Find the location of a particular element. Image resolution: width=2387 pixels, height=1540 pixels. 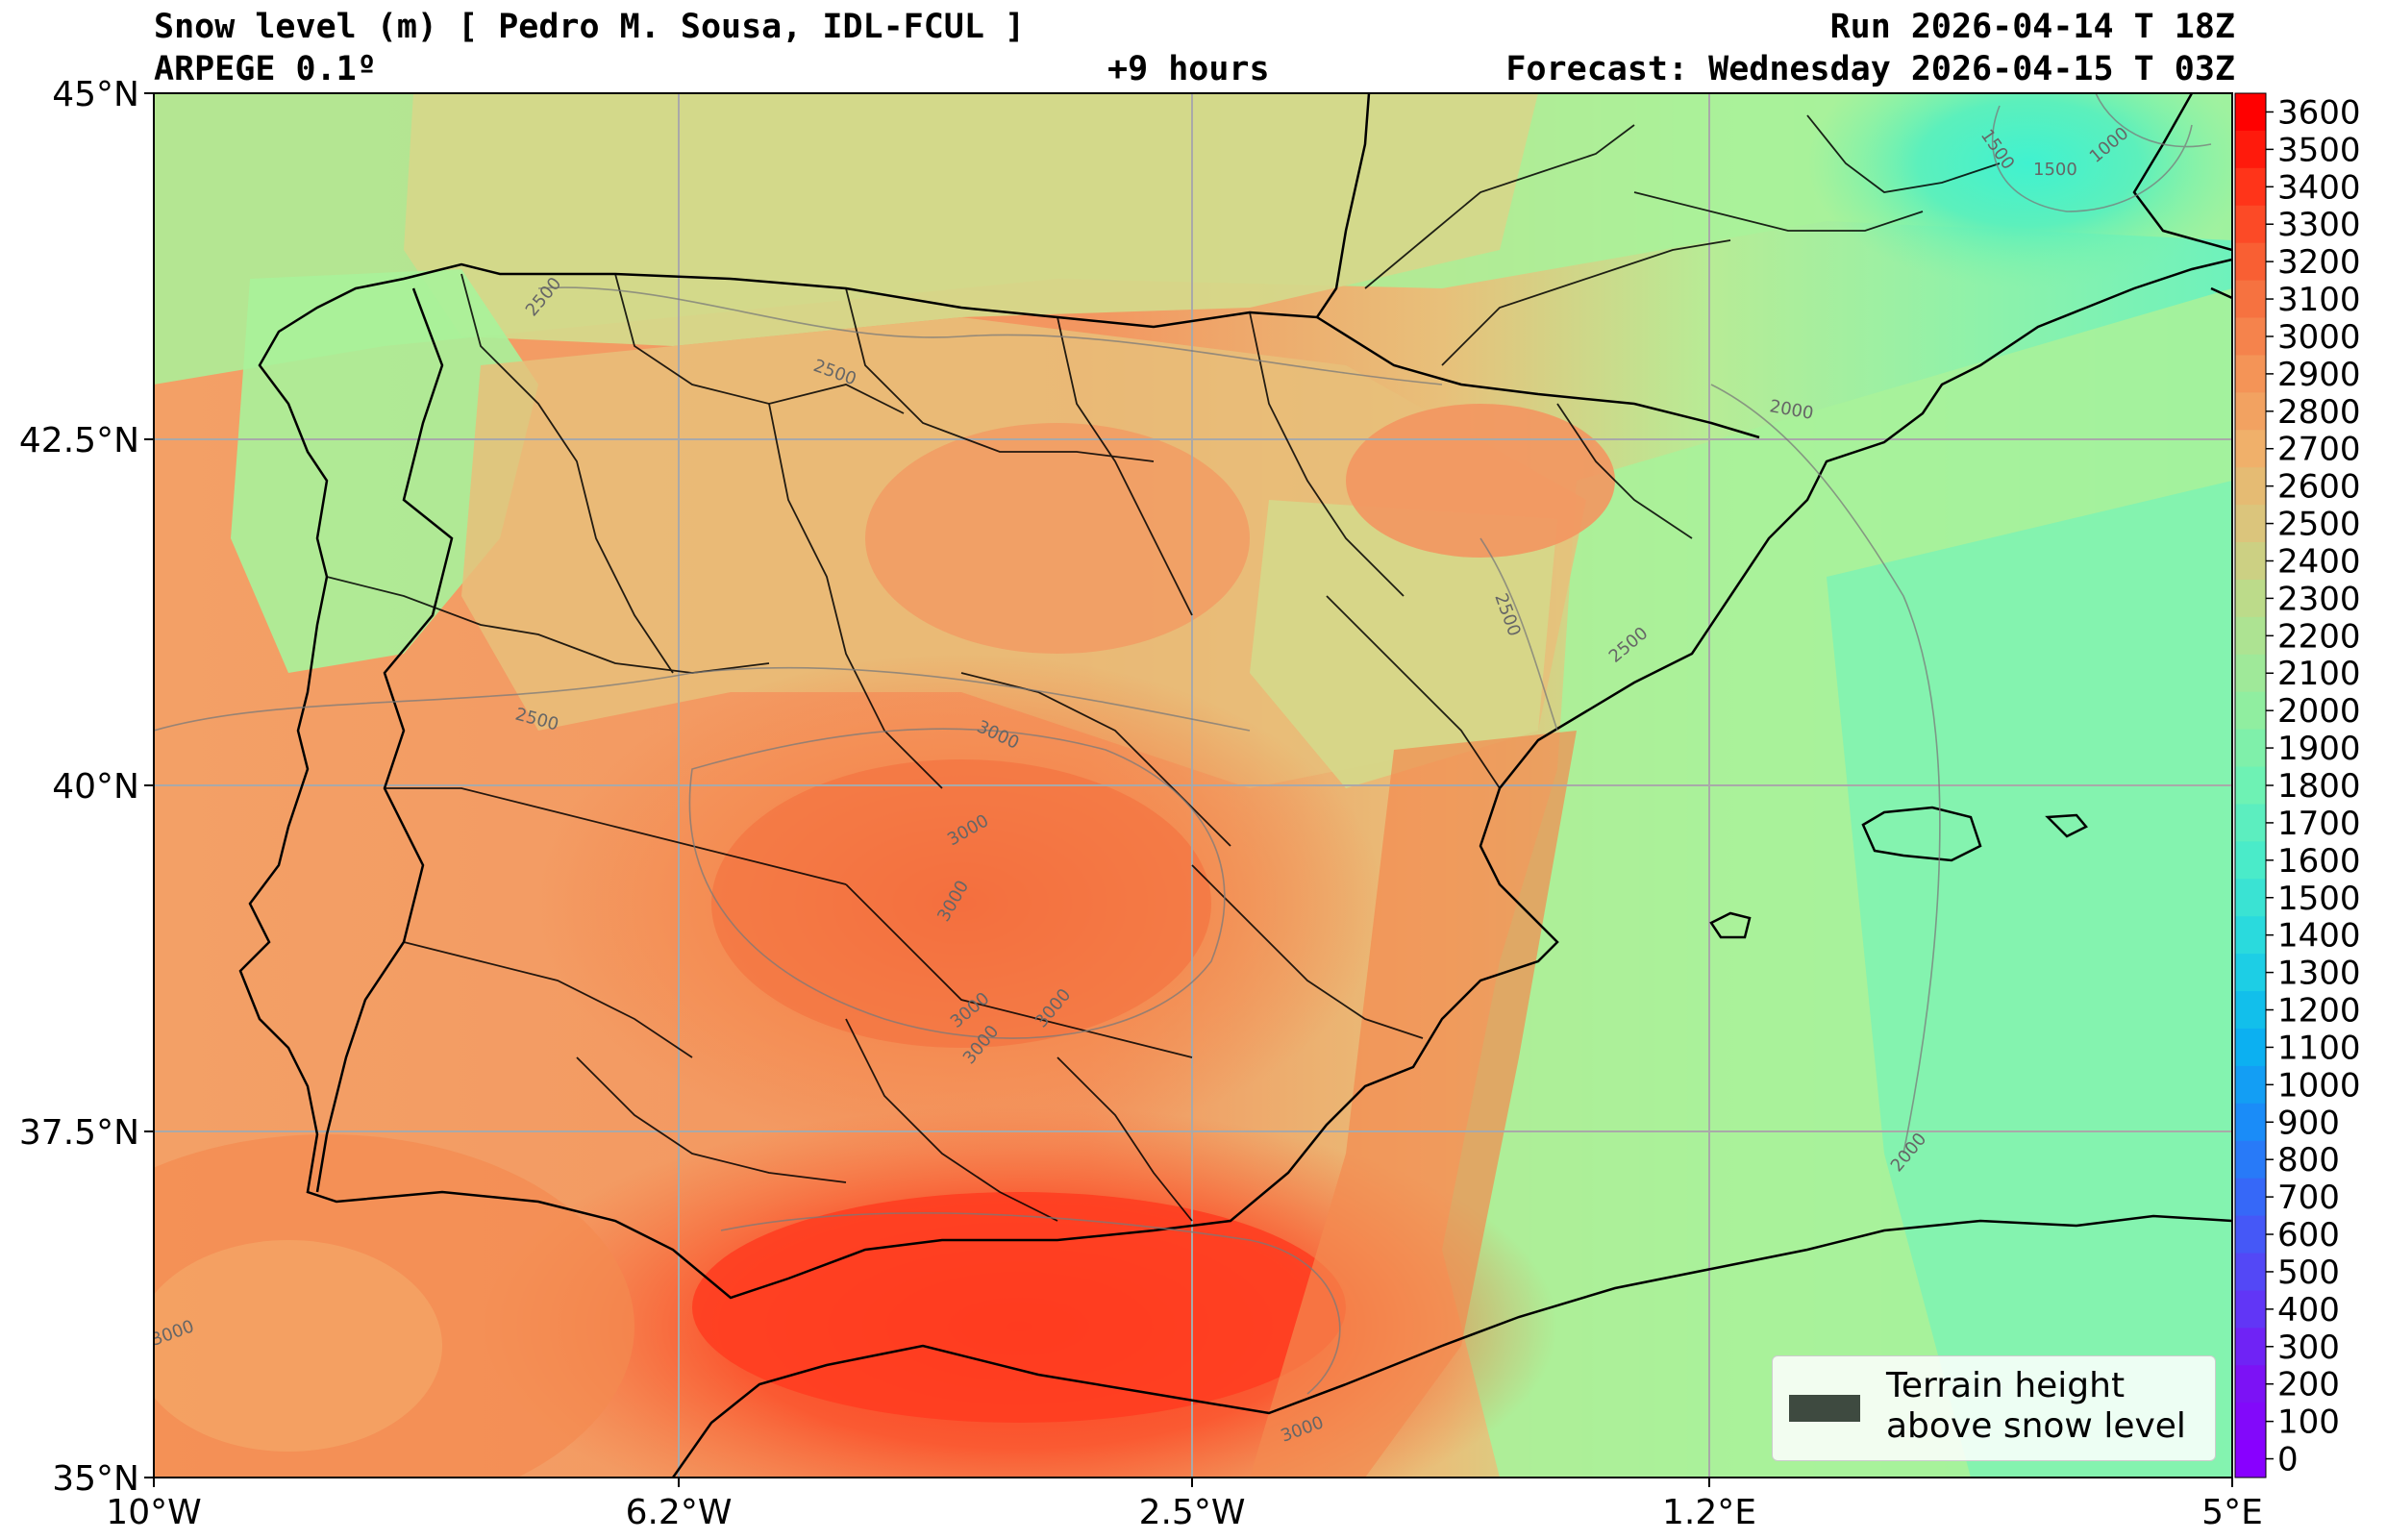

legend-line-1: Terrain height is located at coordinates (2006, 1385).